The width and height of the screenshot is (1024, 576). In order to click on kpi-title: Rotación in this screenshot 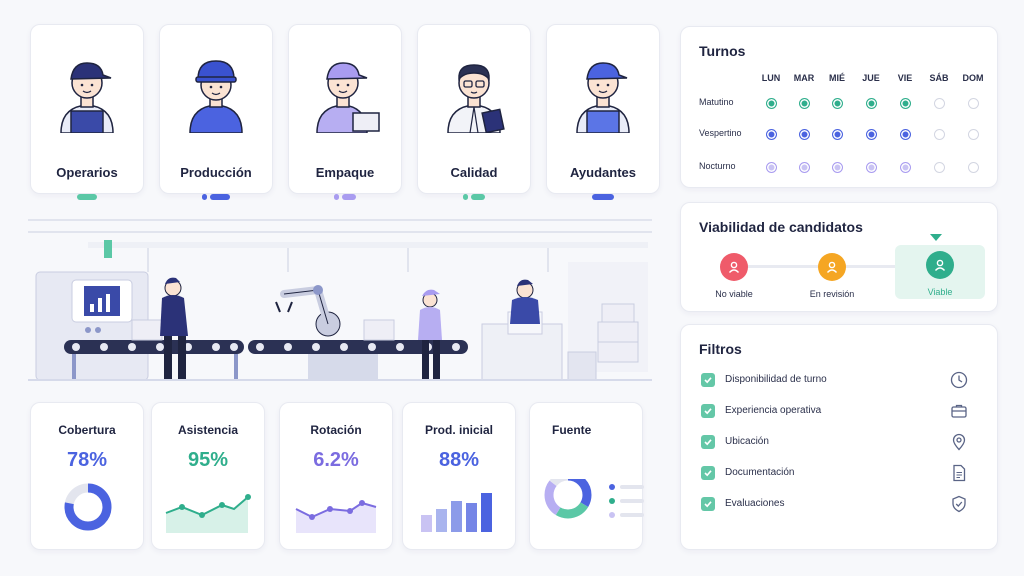, I will do `click(336, 430)`.